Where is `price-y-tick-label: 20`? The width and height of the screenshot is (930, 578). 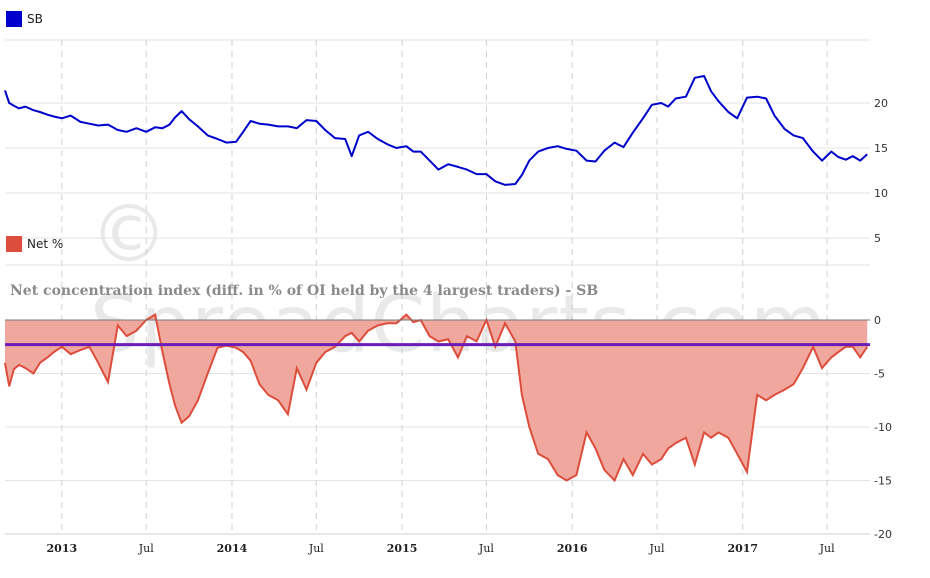 price-y-tick-label: 20 is located at coordinates (881, 103).